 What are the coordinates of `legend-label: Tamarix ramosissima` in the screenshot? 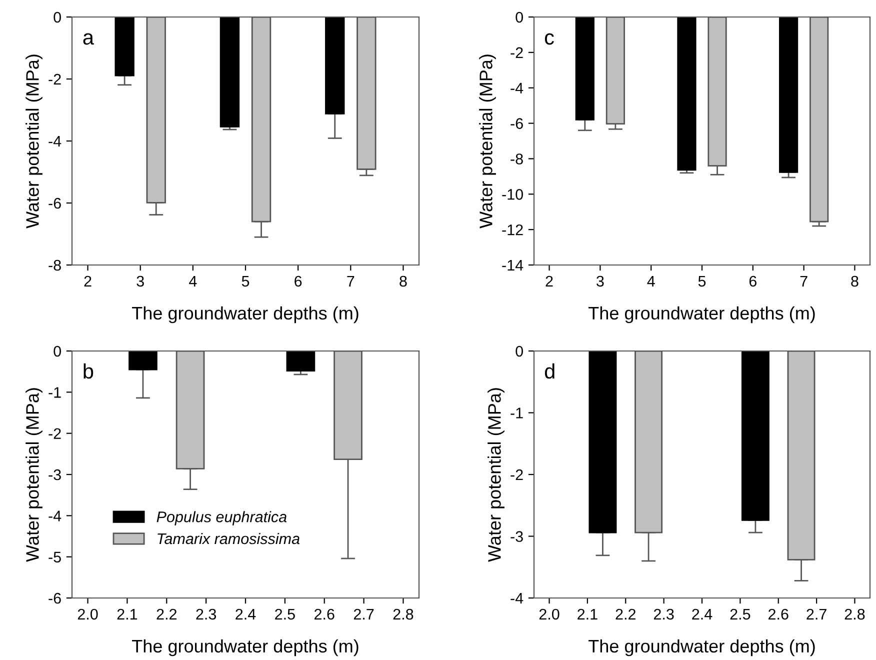 It's located at (229, 538).